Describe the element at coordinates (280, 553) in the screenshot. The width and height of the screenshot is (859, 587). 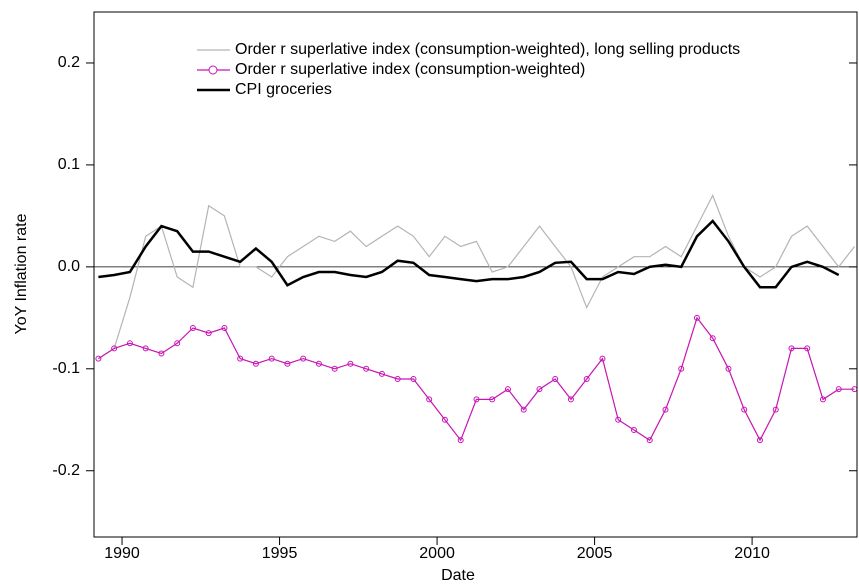
I see `x-tick-label: 1995` at that location.